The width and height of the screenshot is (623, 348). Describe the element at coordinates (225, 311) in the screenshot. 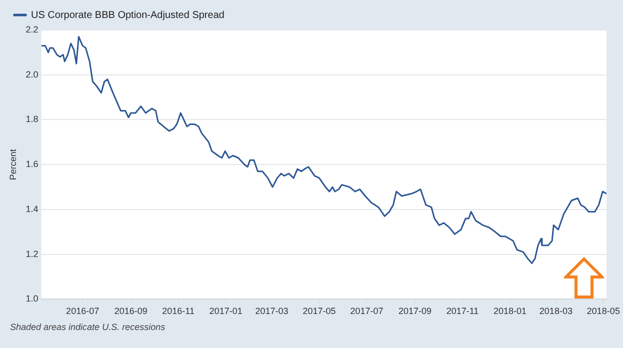

I see `x-tick-label: 2017-01` at that location.